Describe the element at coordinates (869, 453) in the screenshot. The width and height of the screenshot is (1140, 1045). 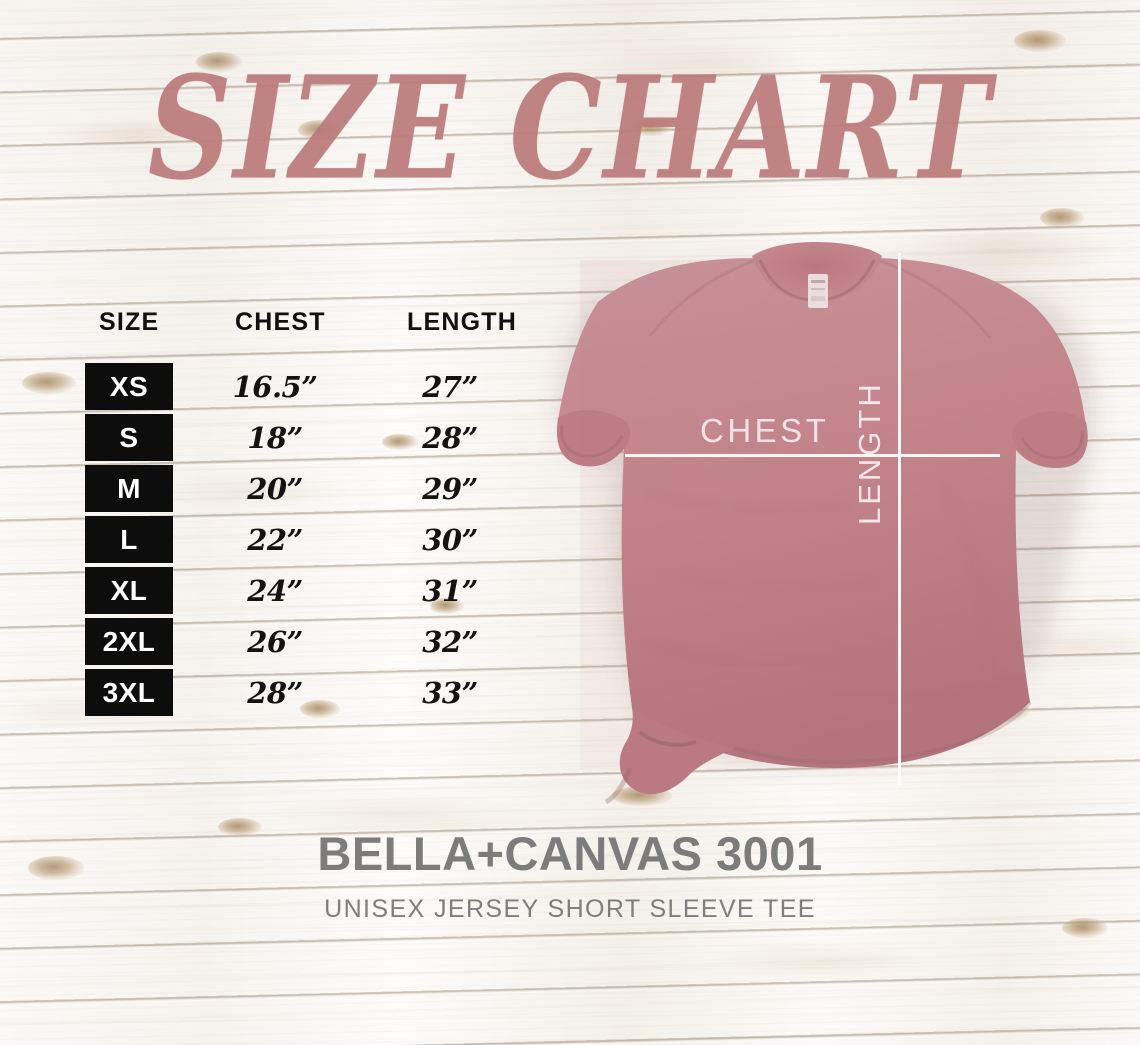
I see `length-overlay-label: LENGTH` at that location.